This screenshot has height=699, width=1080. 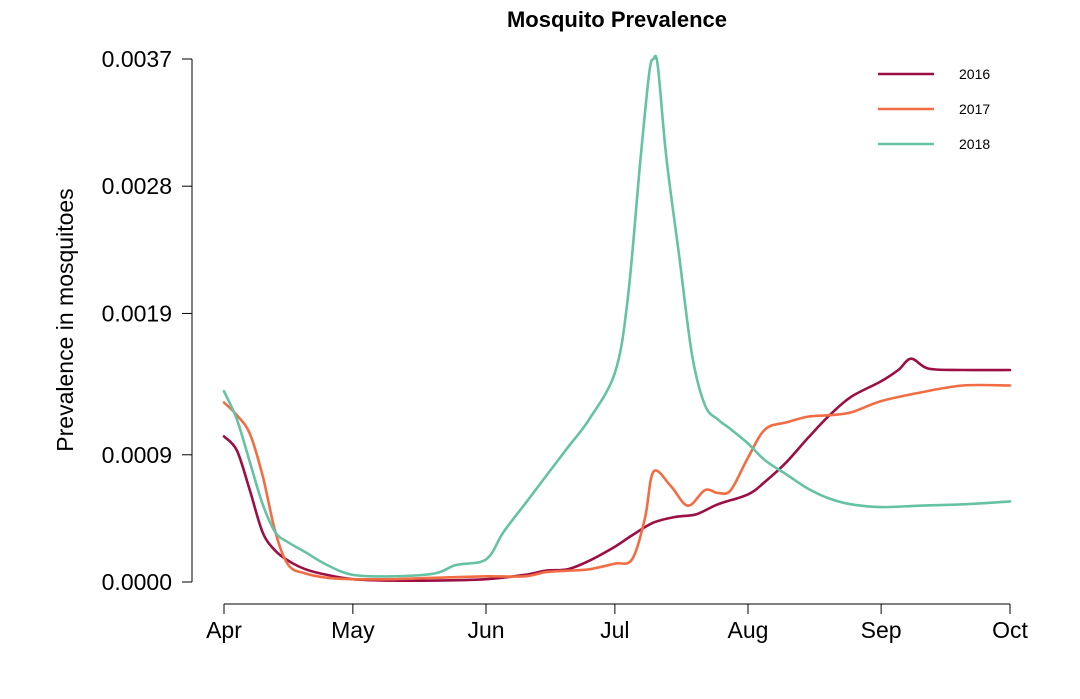 I want to click on y-tick-label: 0.0019, so click(x=137, y=313).